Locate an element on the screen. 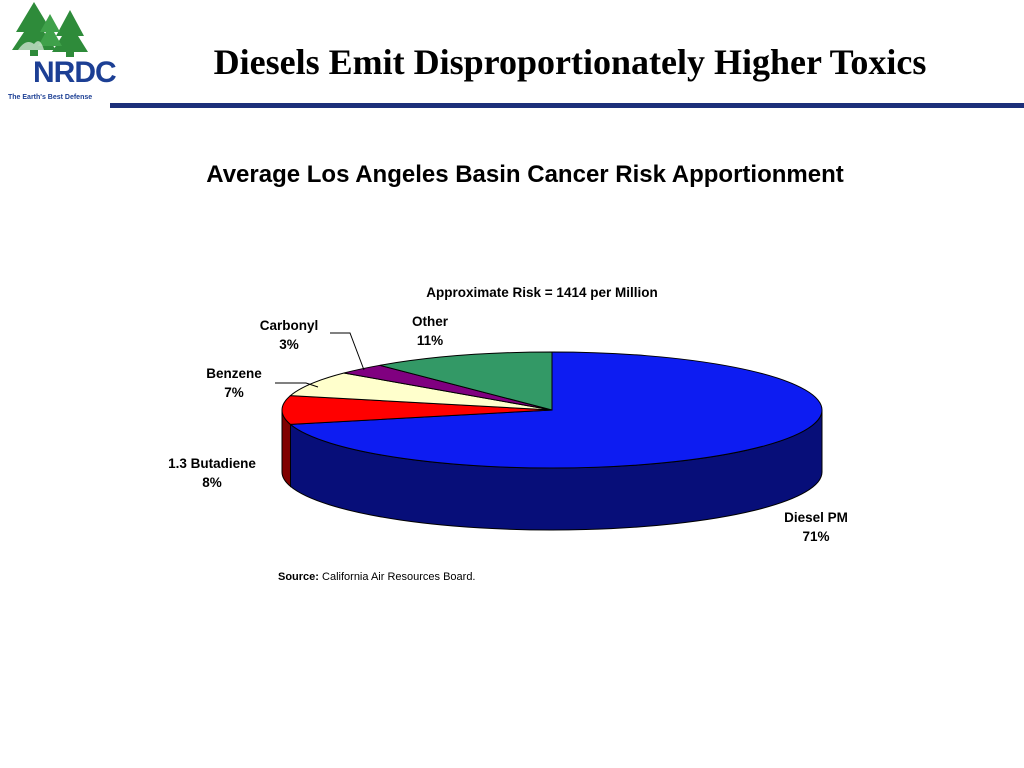  slice-value-2: 7% is located at coordinates (234, 392).